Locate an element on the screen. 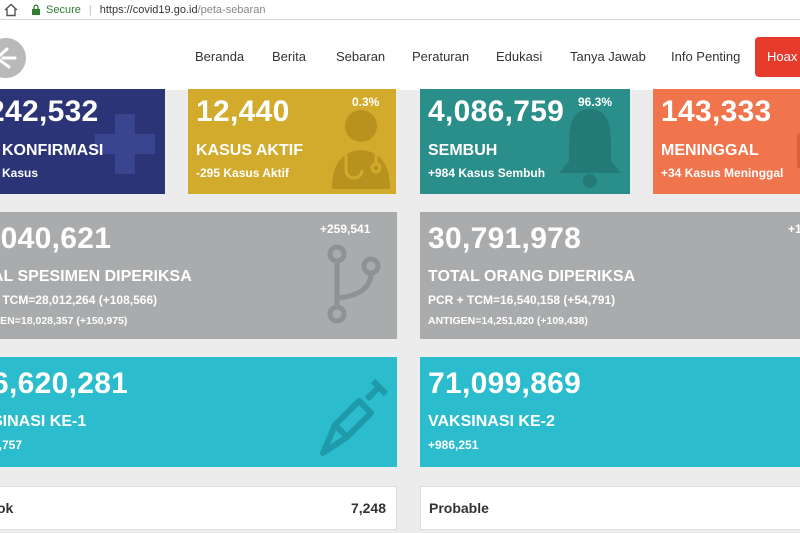 The image size is (800, 533). nav-item-sebaran: Sebaran is located at coordinates (361, 56).